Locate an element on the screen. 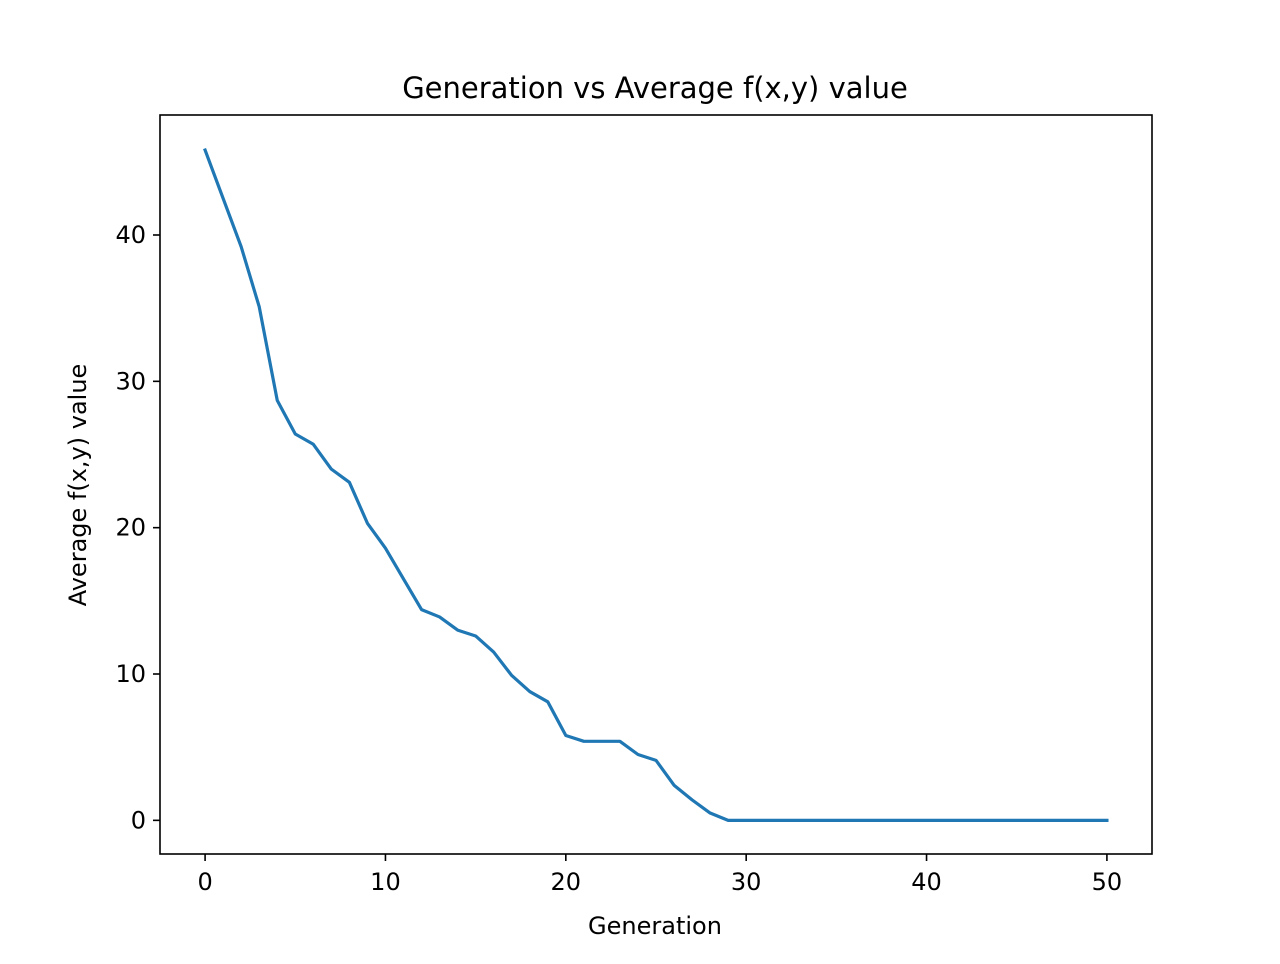  y-tick-label: 20 is located at coordinates (130, 528).